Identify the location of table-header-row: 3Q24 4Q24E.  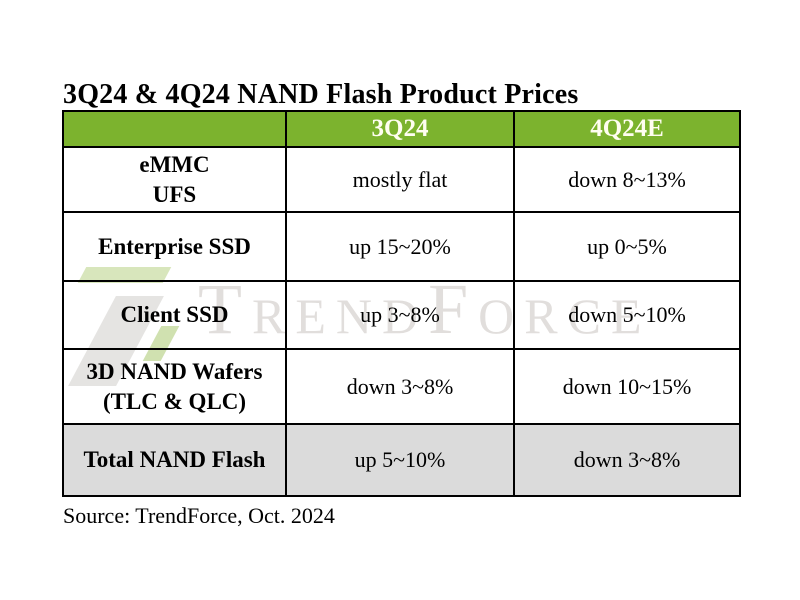
(401, 129).